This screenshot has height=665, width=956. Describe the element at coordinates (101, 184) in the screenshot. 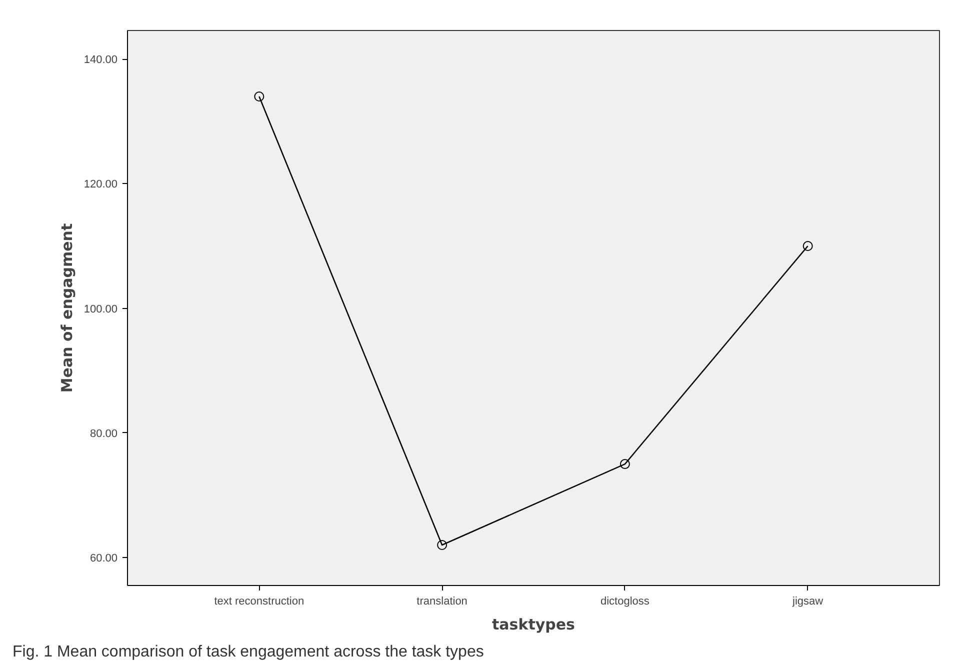

I see `y-tick-label: 120.00` at that location.